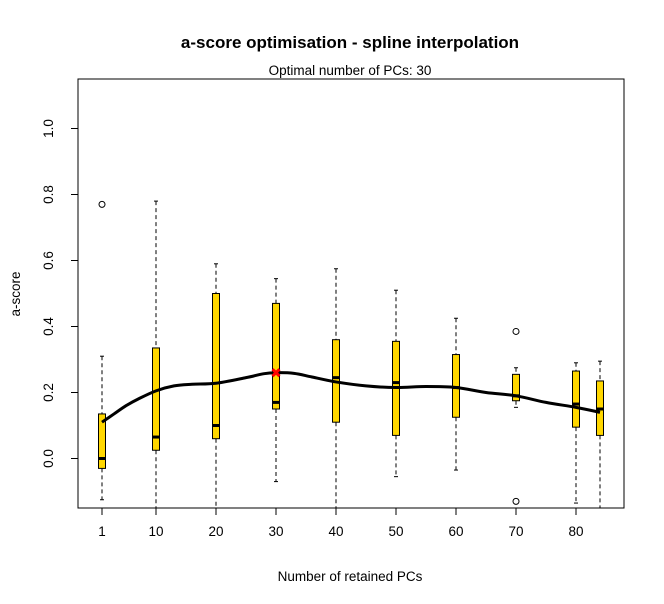  What do you see at coordinates (60, 293) in the screenshot?
I see `y-axis: 0.0 0.2 0.4 0.6 0.8 1.0` at bounding box center [60, 293].